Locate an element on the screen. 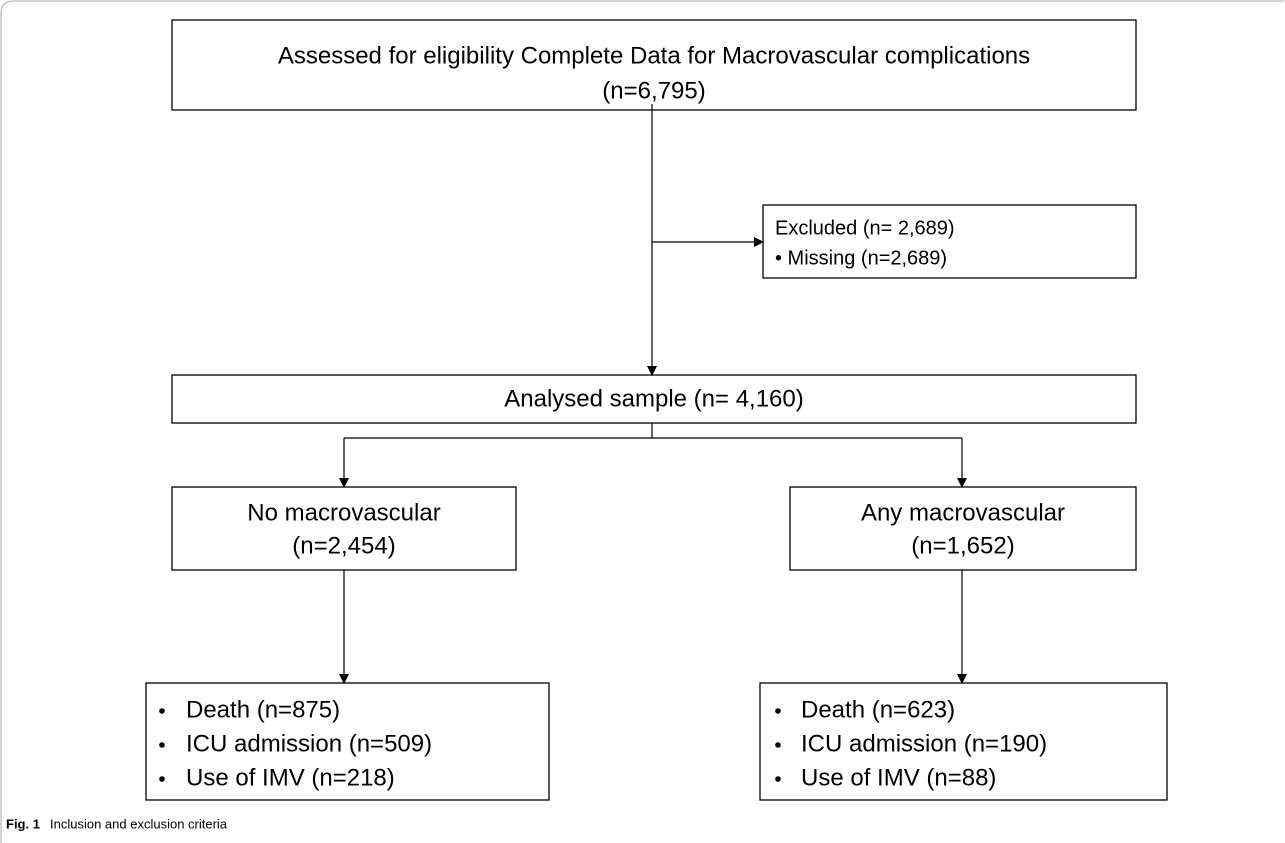 Image resolution: width=1285 pixels, height=843 pixels. box-excluded is located at coordinates (949, 241).